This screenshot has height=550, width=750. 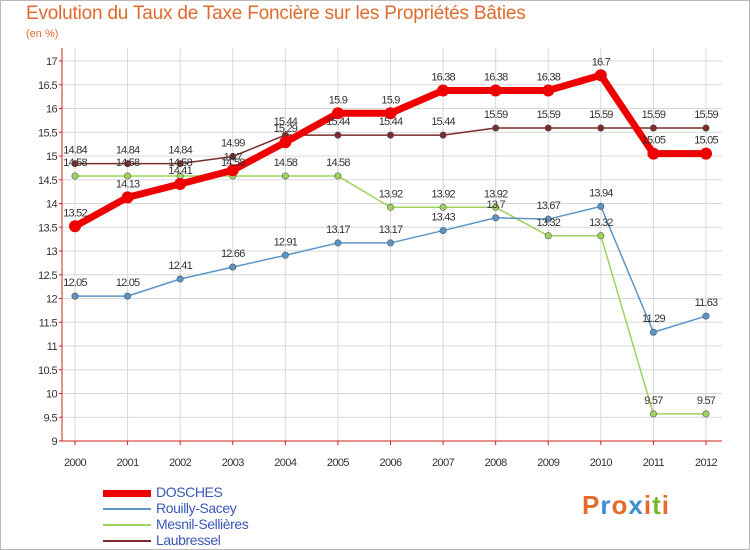 What do you see at coordinates (47, 371) in the screenshot?
I see `y-tick-label: 10.5` at bounding box center [47, 371].